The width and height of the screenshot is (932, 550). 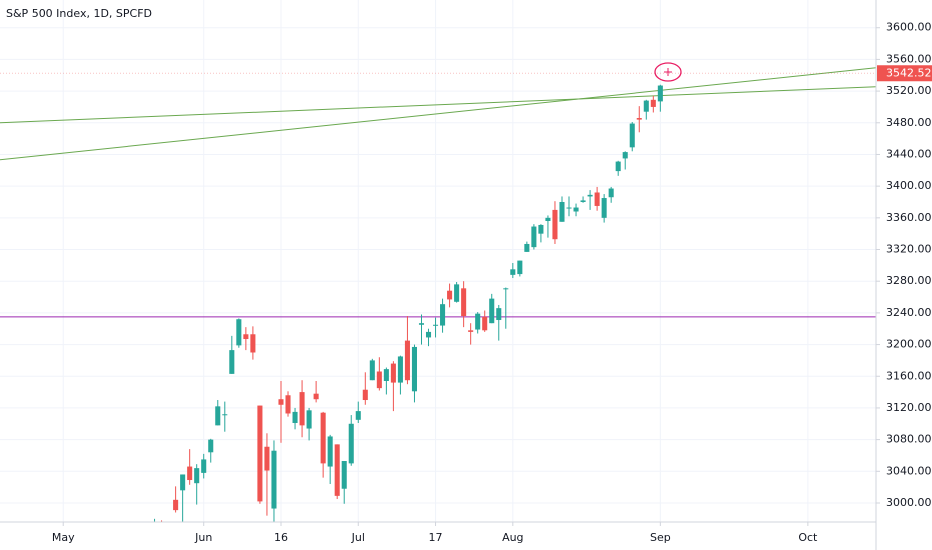 I want to click on y-tick-label: 3440.00, so click(x=909, y=153).